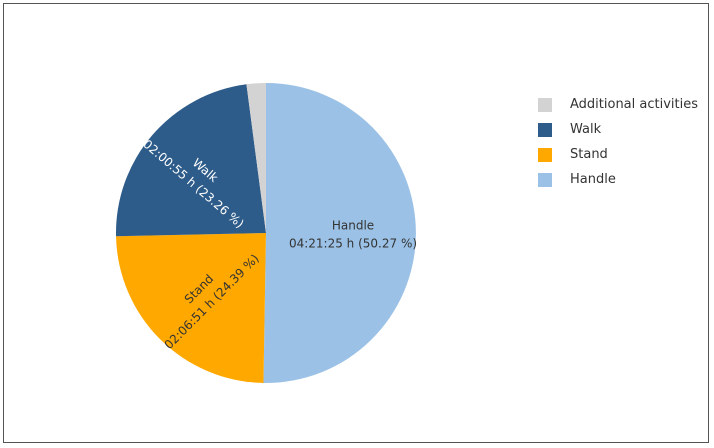 Image resolution: width=714 pixels, height=448 pixels. I want to click on legend-label: Additional activities, so click(634, 104).